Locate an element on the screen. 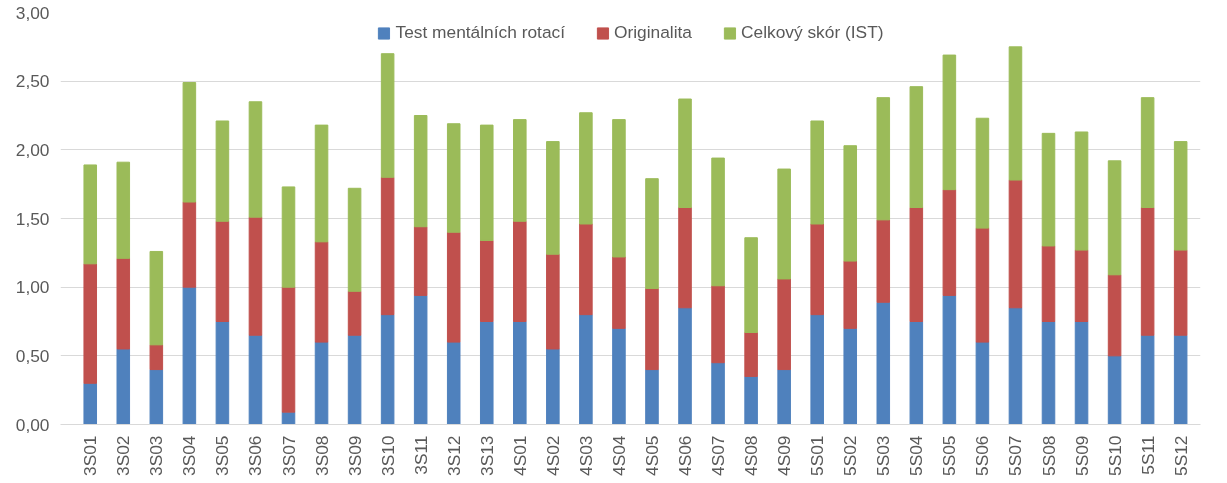 This screenshot has width=1227, height=483. legend-label: Celkový skór (IST) is located at coordinates (812, 32).